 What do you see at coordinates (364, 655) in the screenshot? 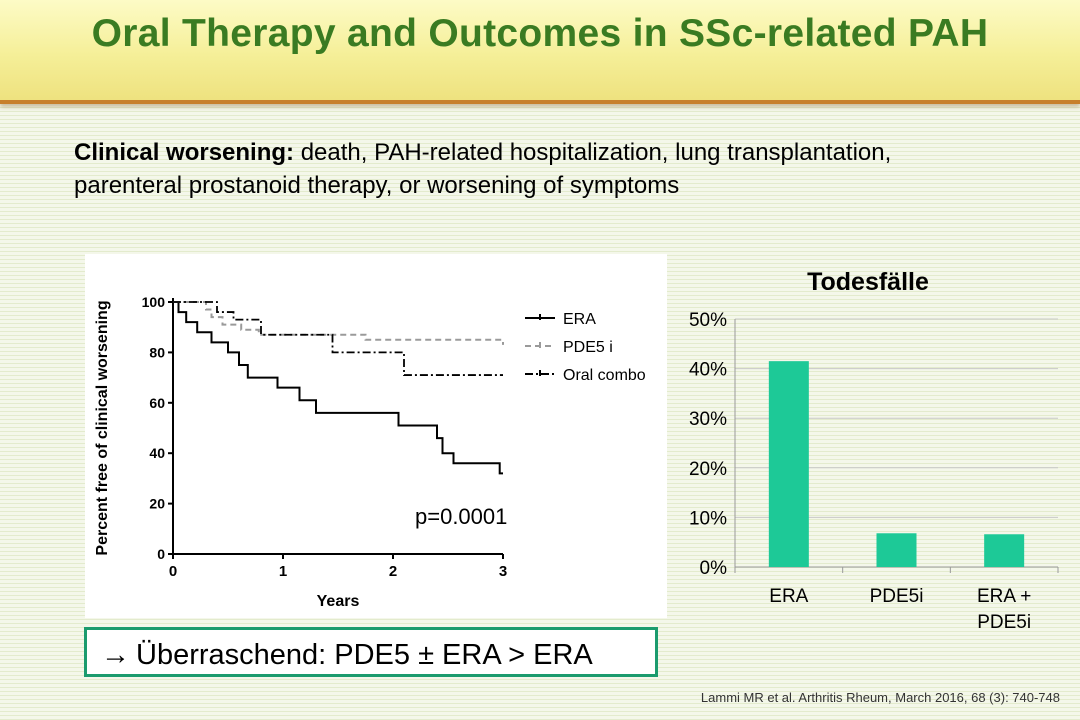
I see `callout-text: Überraschend: PDE5 ± ERA > ERA` at bounding box center [364, 655].